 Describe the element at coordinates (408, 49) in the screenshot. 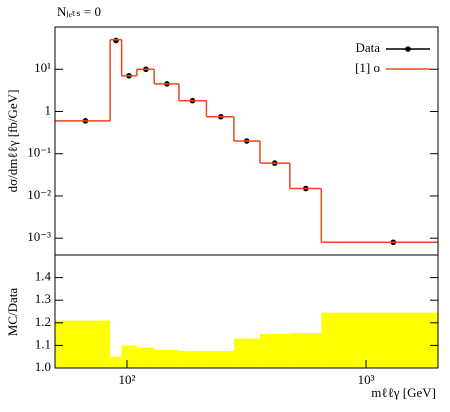

I see `legend-marker` at that location.